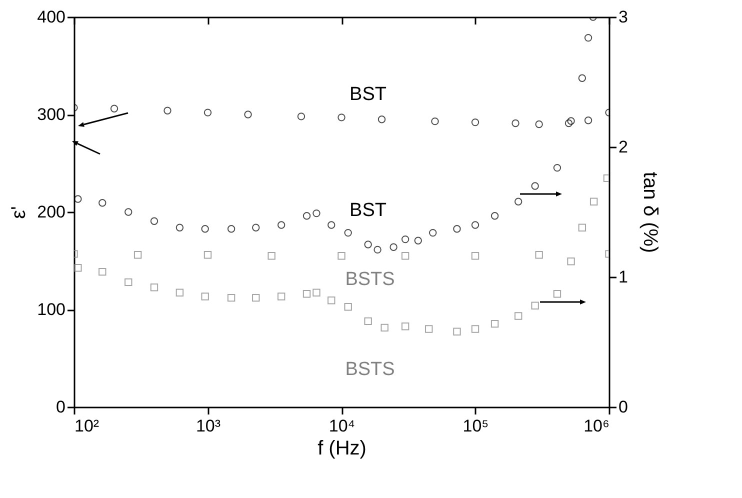 This screenshot has width=742, height=498. I want to click on y-tick-label: 300, so click(51, 114).